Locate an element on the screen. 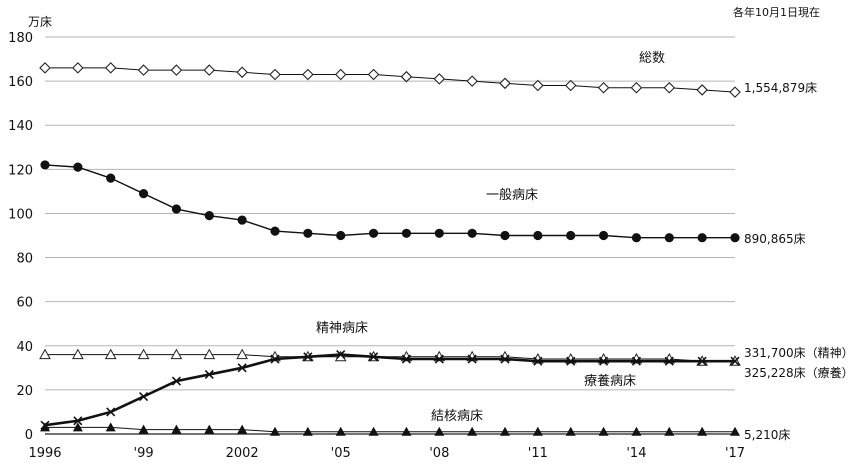  point-long-term-care-2002 is located at coordinates (242, 368).